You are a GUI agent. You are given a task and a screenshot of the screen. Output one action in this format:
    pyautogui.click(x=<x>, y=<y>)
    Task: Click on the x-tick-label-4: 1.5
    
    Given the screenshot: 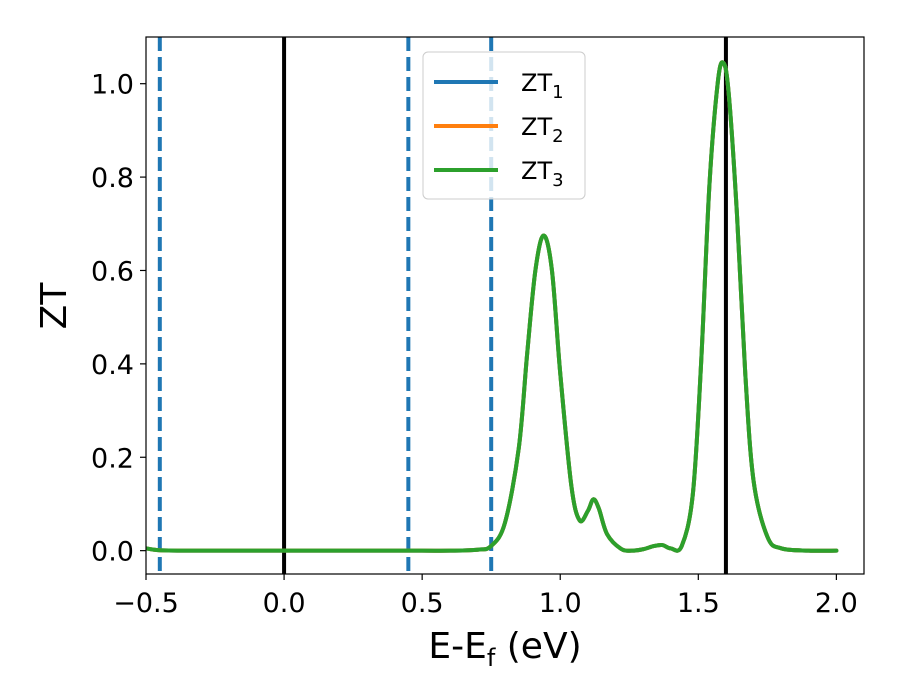 What is the action you would take?
    pyautogui.click(x=698, y=603)
    